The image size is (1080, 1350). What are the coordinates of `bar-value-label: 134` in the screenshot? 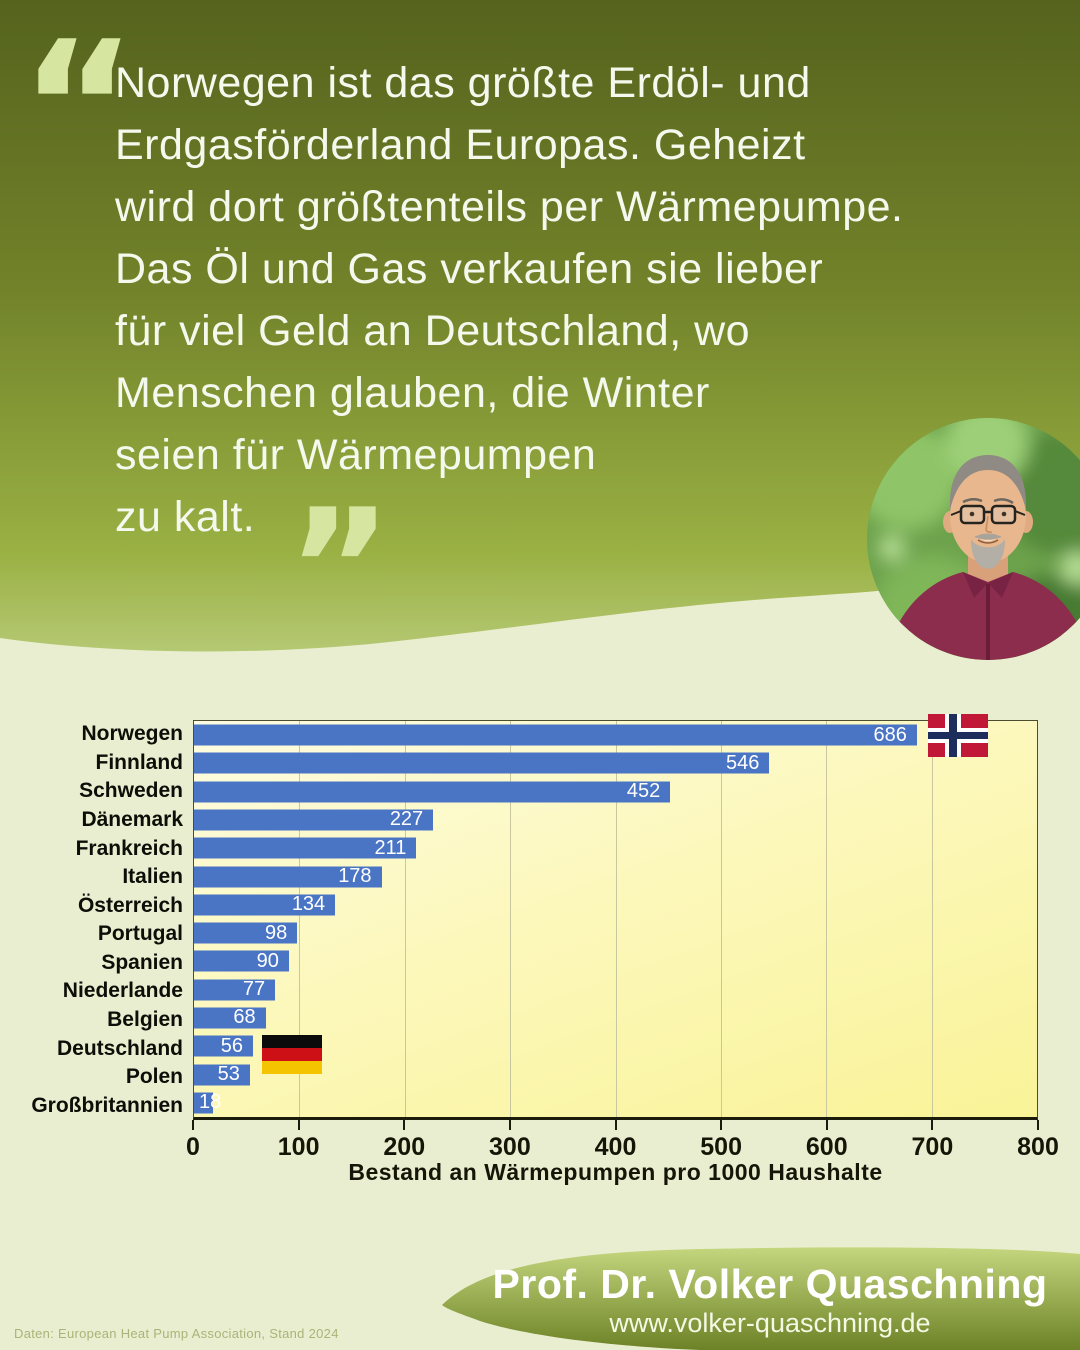 It's located at (308, 904).